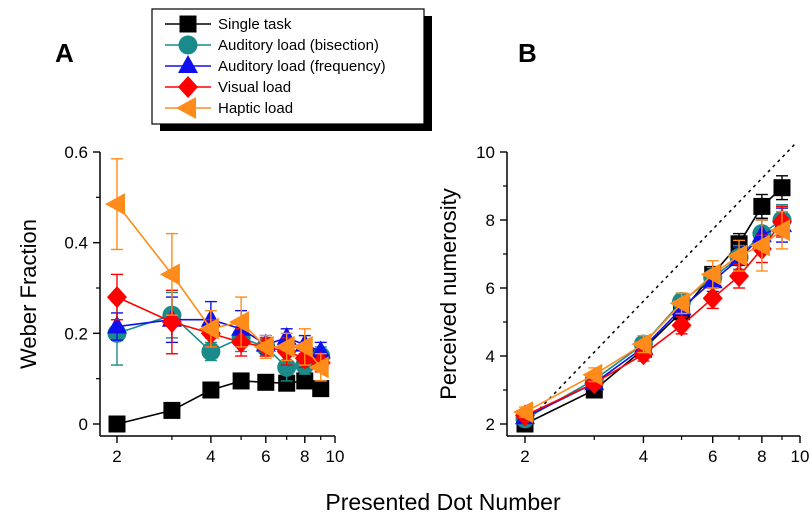  I want to click on panel-a-ylabel: Weber Fraction, so click(28, 294).